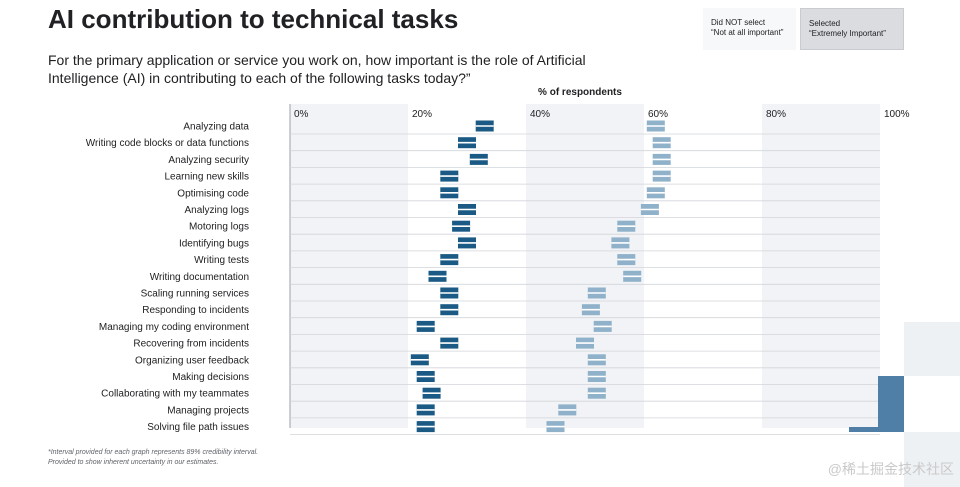 The width and height of the screenshot is (960, 487). What do you see at coordinates (208, 160) in the screenshot?
I see `category-label: Analyzing security` at bounding box center [208, 160].